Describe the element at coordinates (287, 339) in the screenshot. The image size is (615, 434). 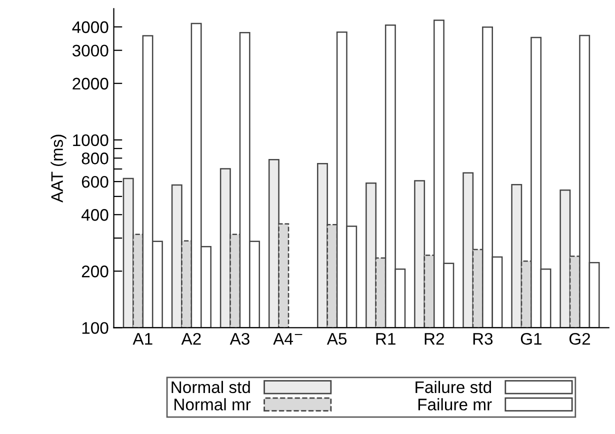
I see `x-tick-label: A4$^{−}$` at that location.